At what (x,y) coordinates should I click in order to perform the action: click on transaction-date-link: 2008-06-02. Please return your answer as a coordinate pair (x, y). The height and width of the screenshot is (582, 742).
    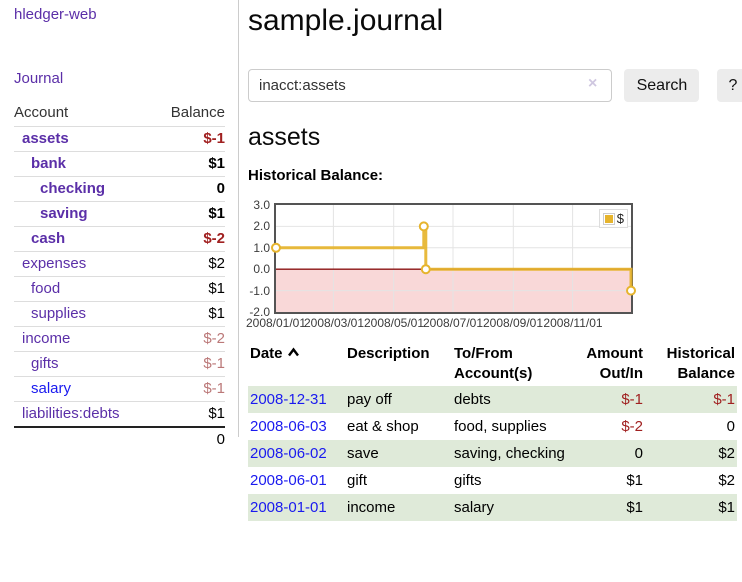
    Looking at the image, I should click on (288, 453).